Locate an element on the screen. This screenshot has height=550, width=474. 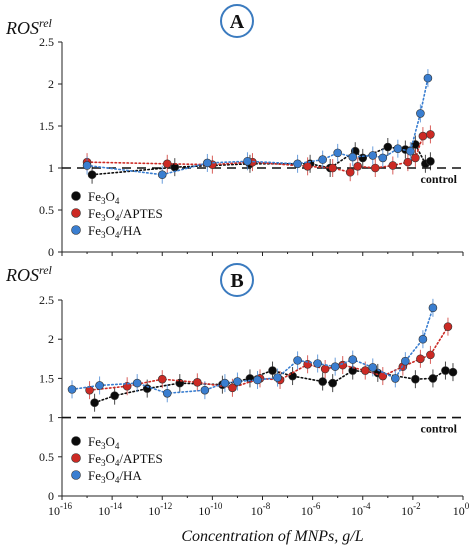
x-tick-exp: -6 is located at coordinates (317, 506).